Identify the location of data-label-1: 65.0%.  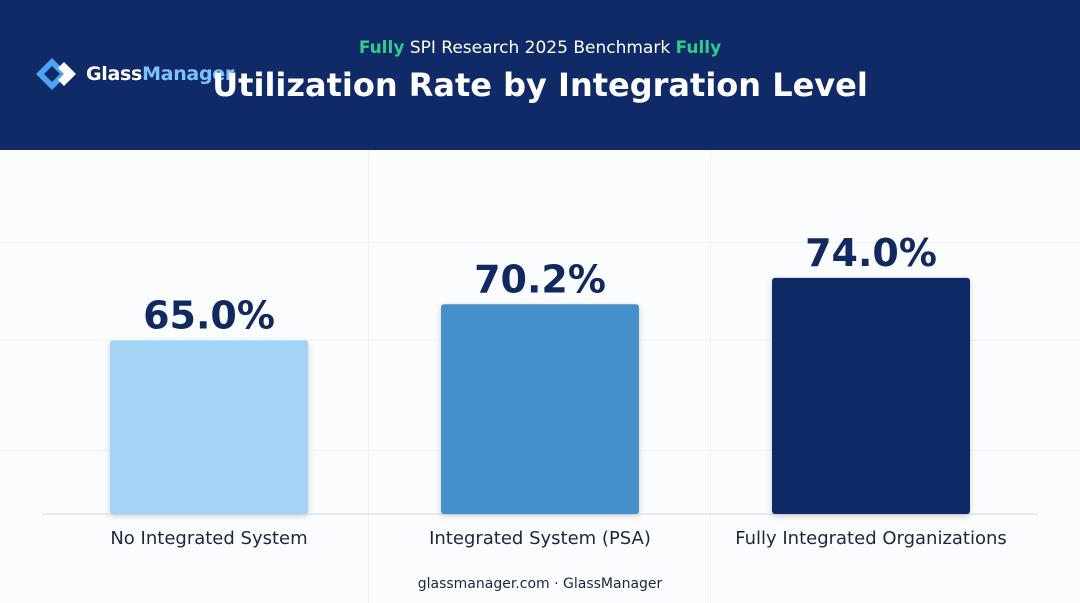
(209, 315).